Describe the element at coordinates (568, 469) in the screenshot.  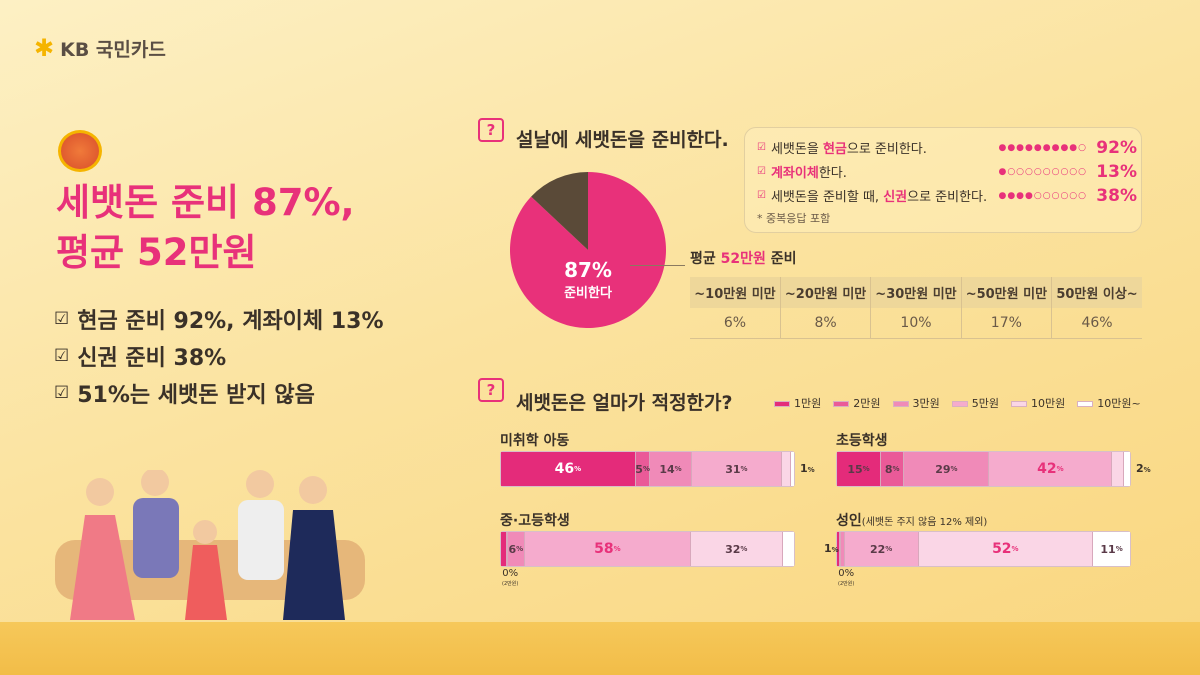
I see `bar-segment: 46%` at that location.